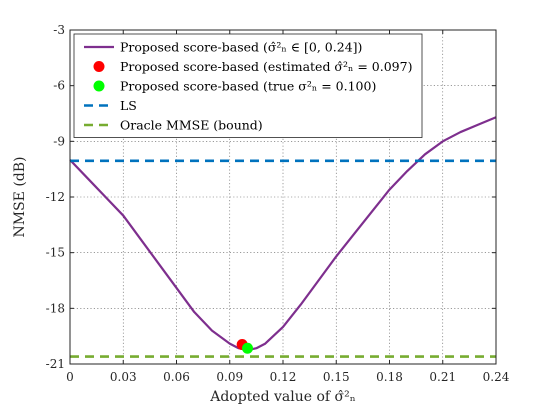 This screenshot has width=548, height=411. What do you see at coordinates (176, 377) in the screenshot?
I see `x-tick-label: 0.06` at bounding box center [176, 377].